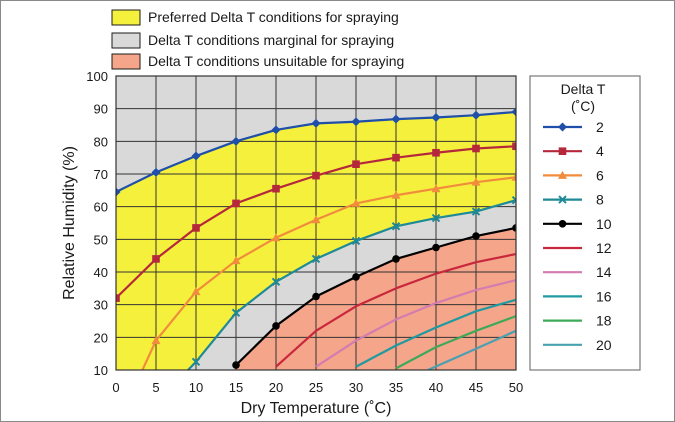 Image resolution: width=675 pixels, height=422 pixels. Describe the element at coordinates (476, 387) in the screenshot. I see `x-tick-label: 45` at that location.